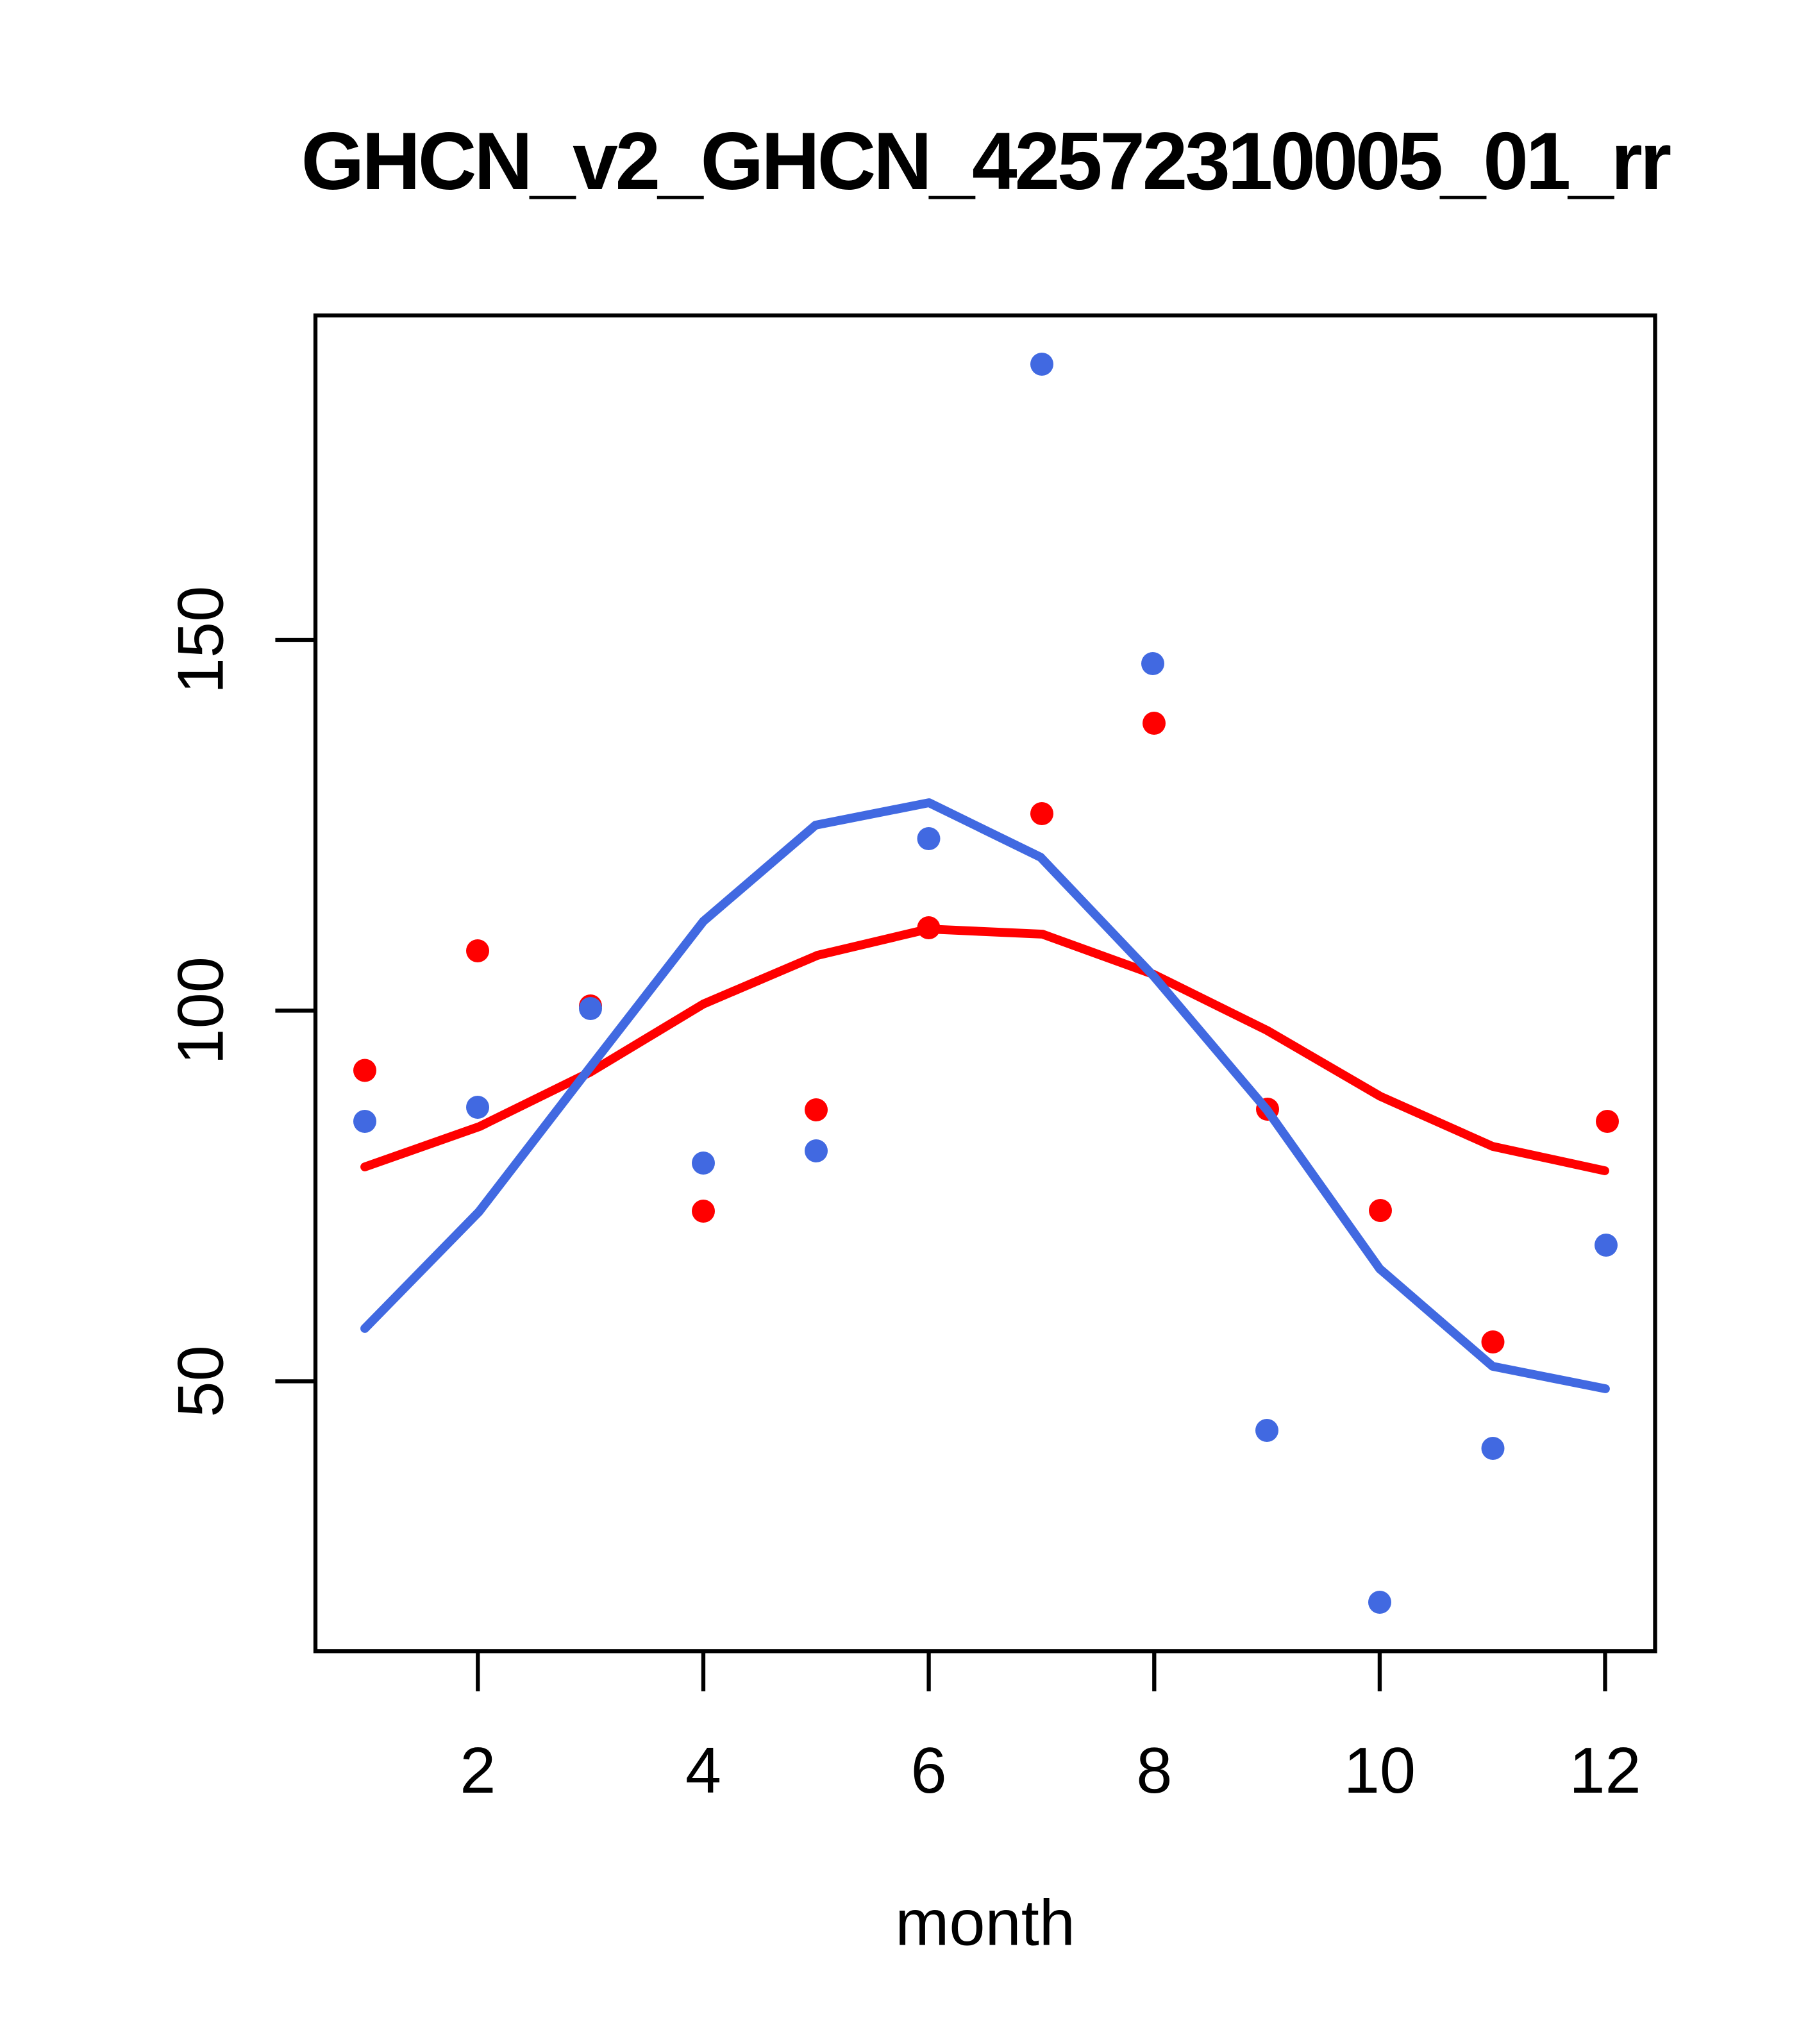  Describe the element at coordinates (201, 1381) in the screenshot. I see `svg-text: 50` at that location.